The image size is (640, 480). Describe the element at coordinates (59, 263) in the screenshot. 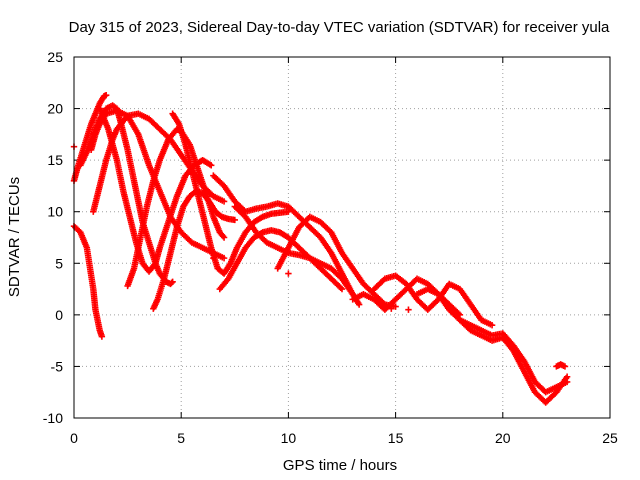

I see `y-tick-label: 5` at that location.